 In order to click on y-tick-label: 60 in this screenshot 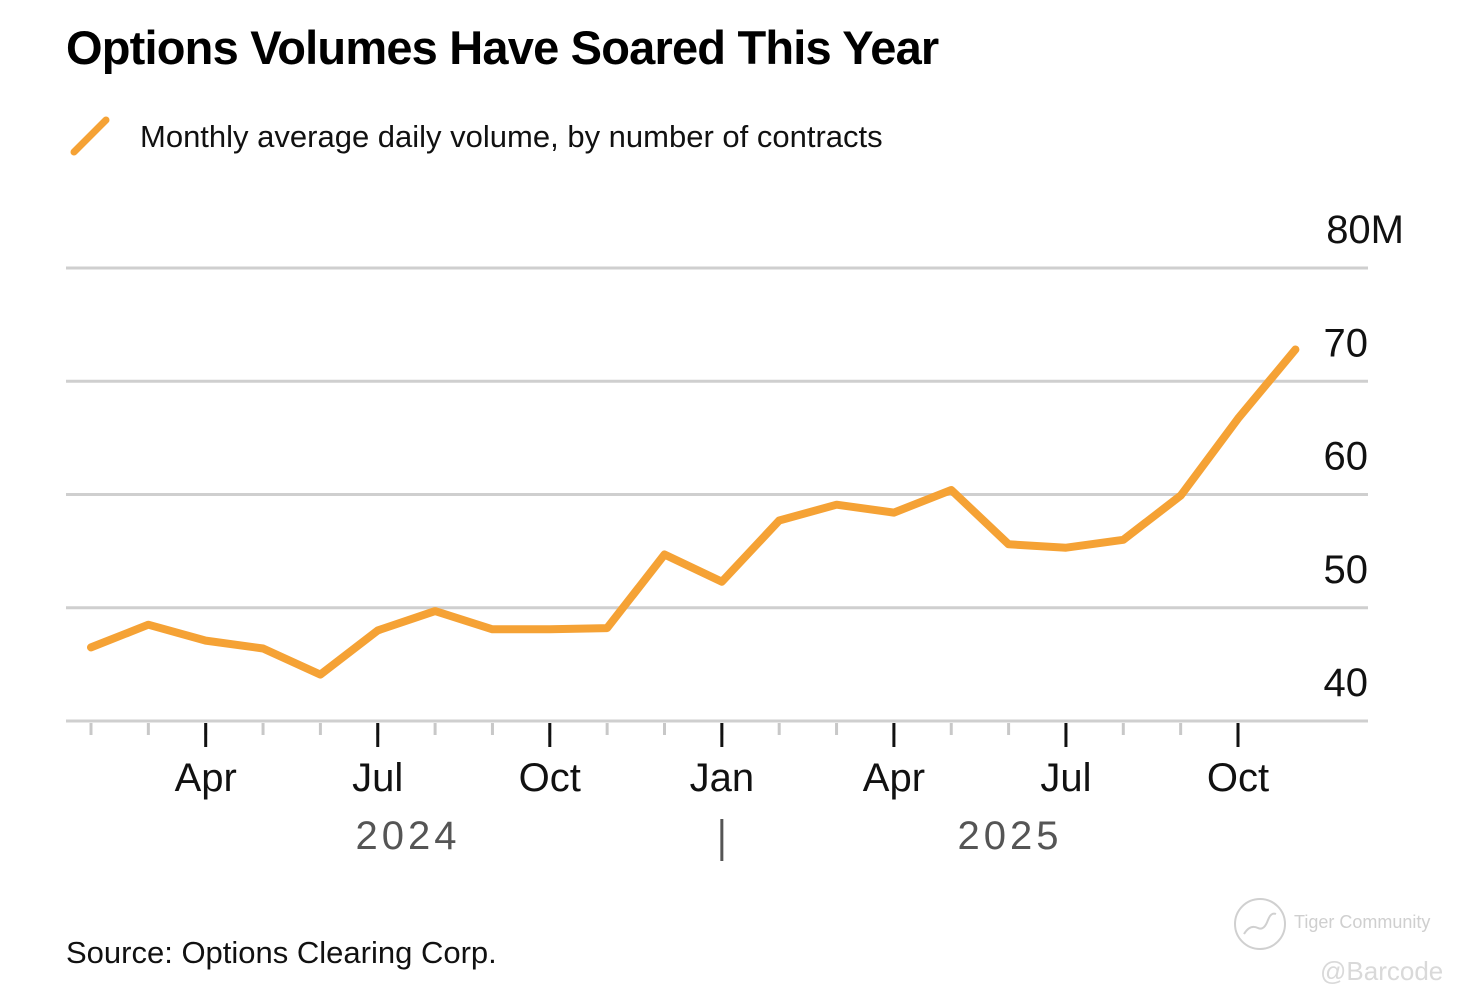, I will do `click(1346, 457)`.